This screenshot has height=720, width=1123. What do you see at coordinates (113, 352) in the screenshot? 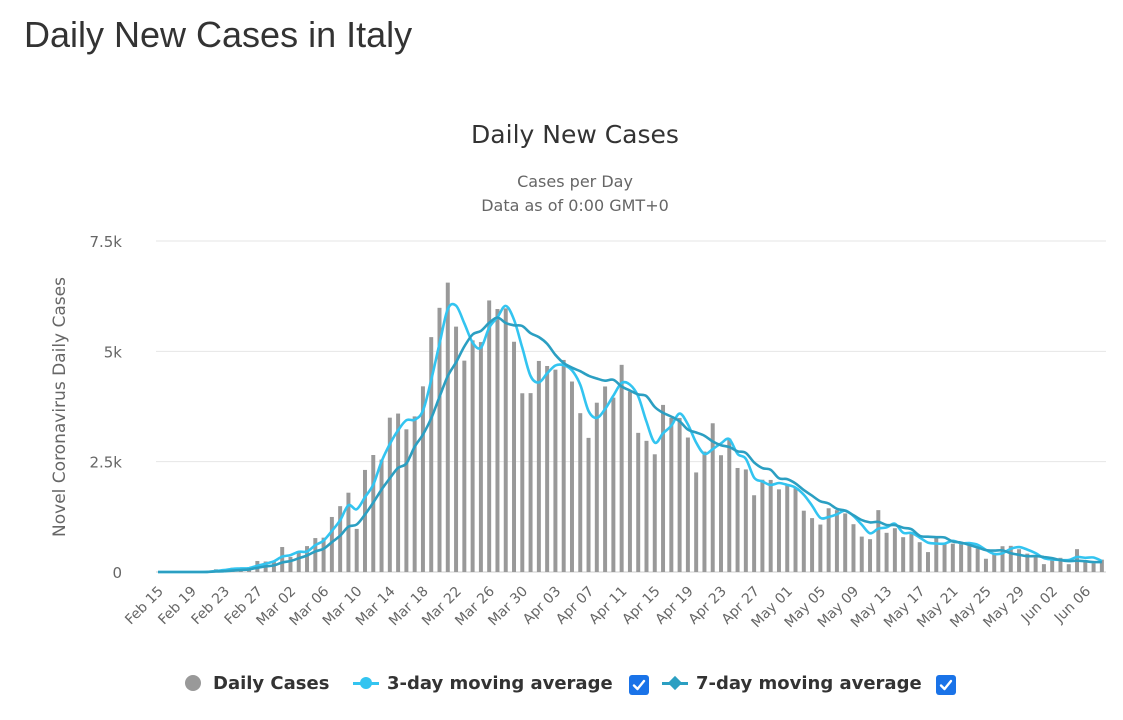
I see `y-tick-label: 5k` at bounding box center [113, 352].